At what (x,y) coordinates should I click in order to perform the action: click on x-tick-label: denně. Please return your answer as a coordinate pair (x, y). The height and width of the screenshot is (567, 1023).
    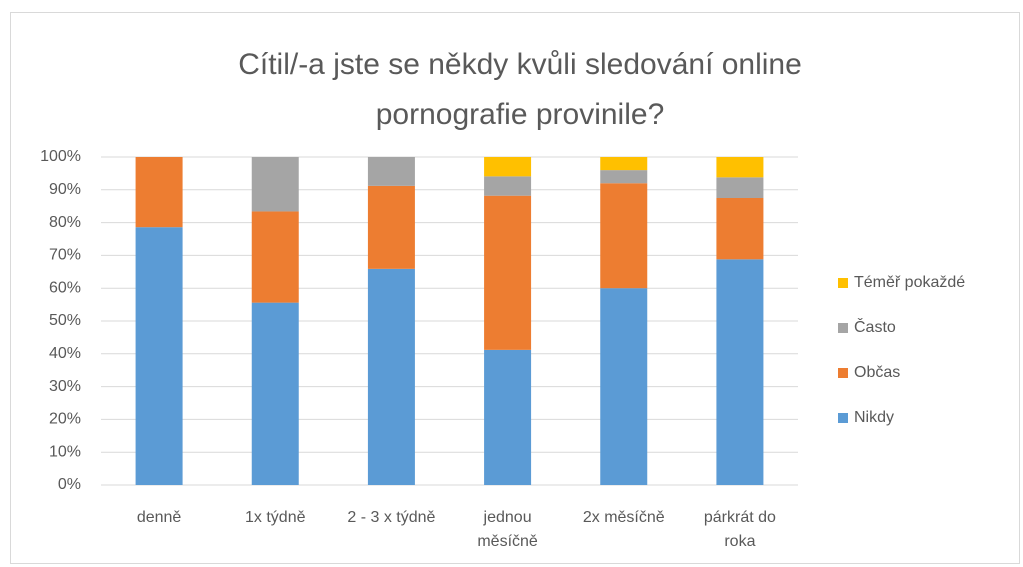
    Looking at the image, I should click on (159, 517).